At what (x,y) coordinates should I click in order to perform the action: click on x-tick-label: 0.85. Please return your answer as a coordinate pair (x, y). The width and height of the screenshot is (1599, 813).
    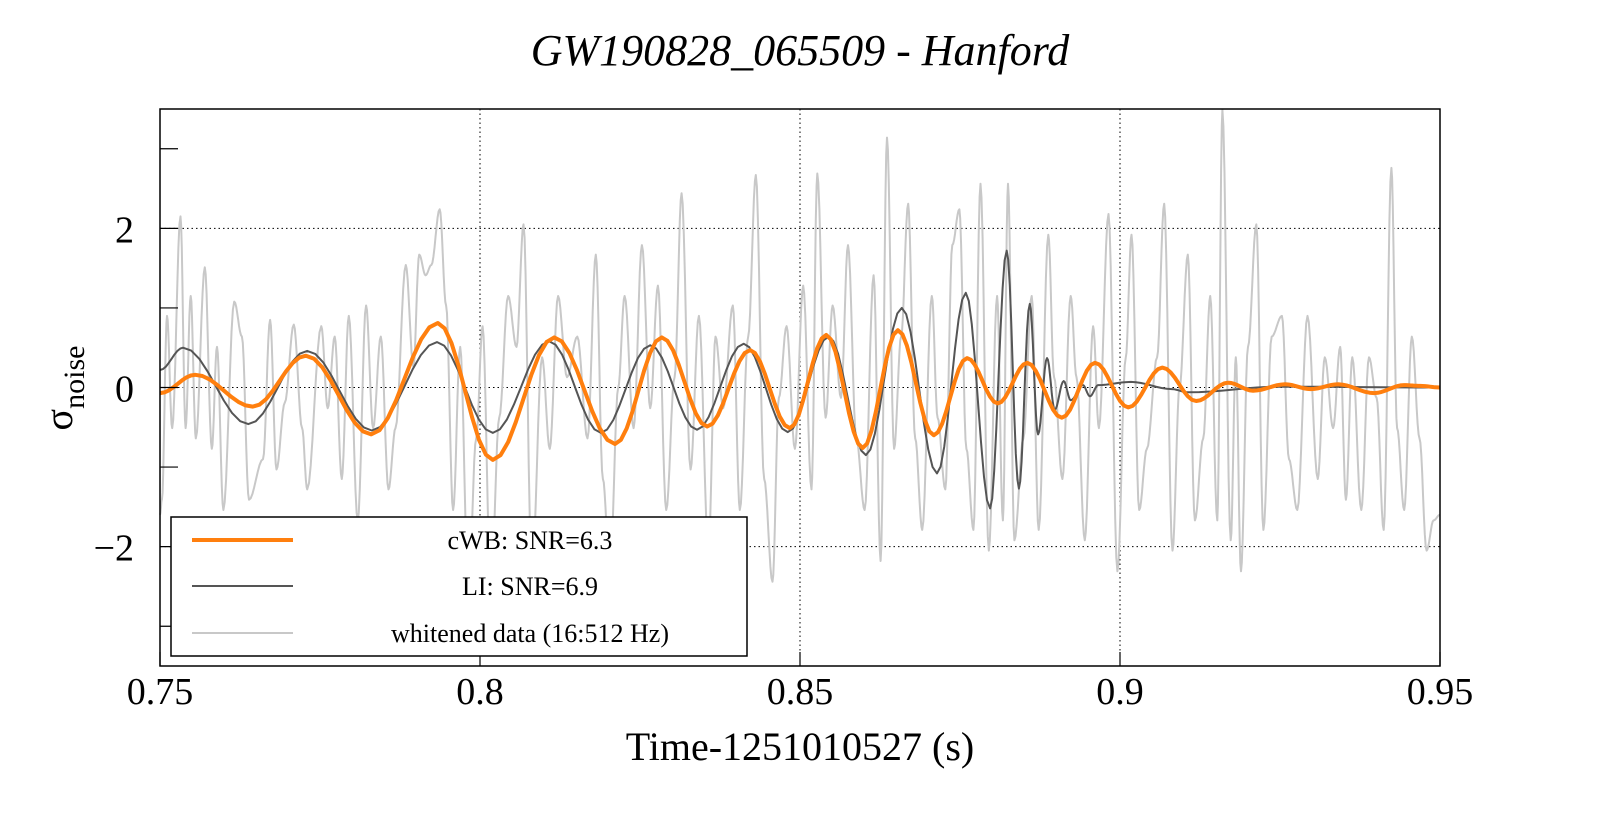
    Looking at the image, I should click on (800, 692).